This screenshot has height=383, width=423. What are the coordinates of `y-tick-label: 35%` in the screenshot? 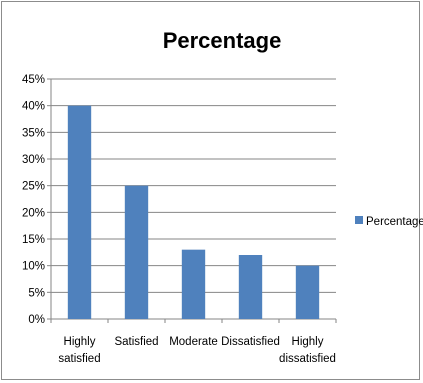 It's located at (33, 133).